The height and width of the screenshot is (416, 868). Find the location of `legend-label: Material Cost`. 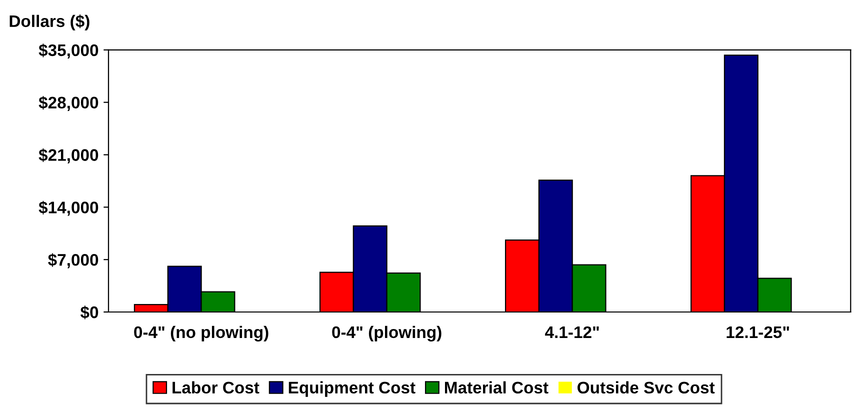

legend-label: Material Cost is located at coordinates (496, 387).